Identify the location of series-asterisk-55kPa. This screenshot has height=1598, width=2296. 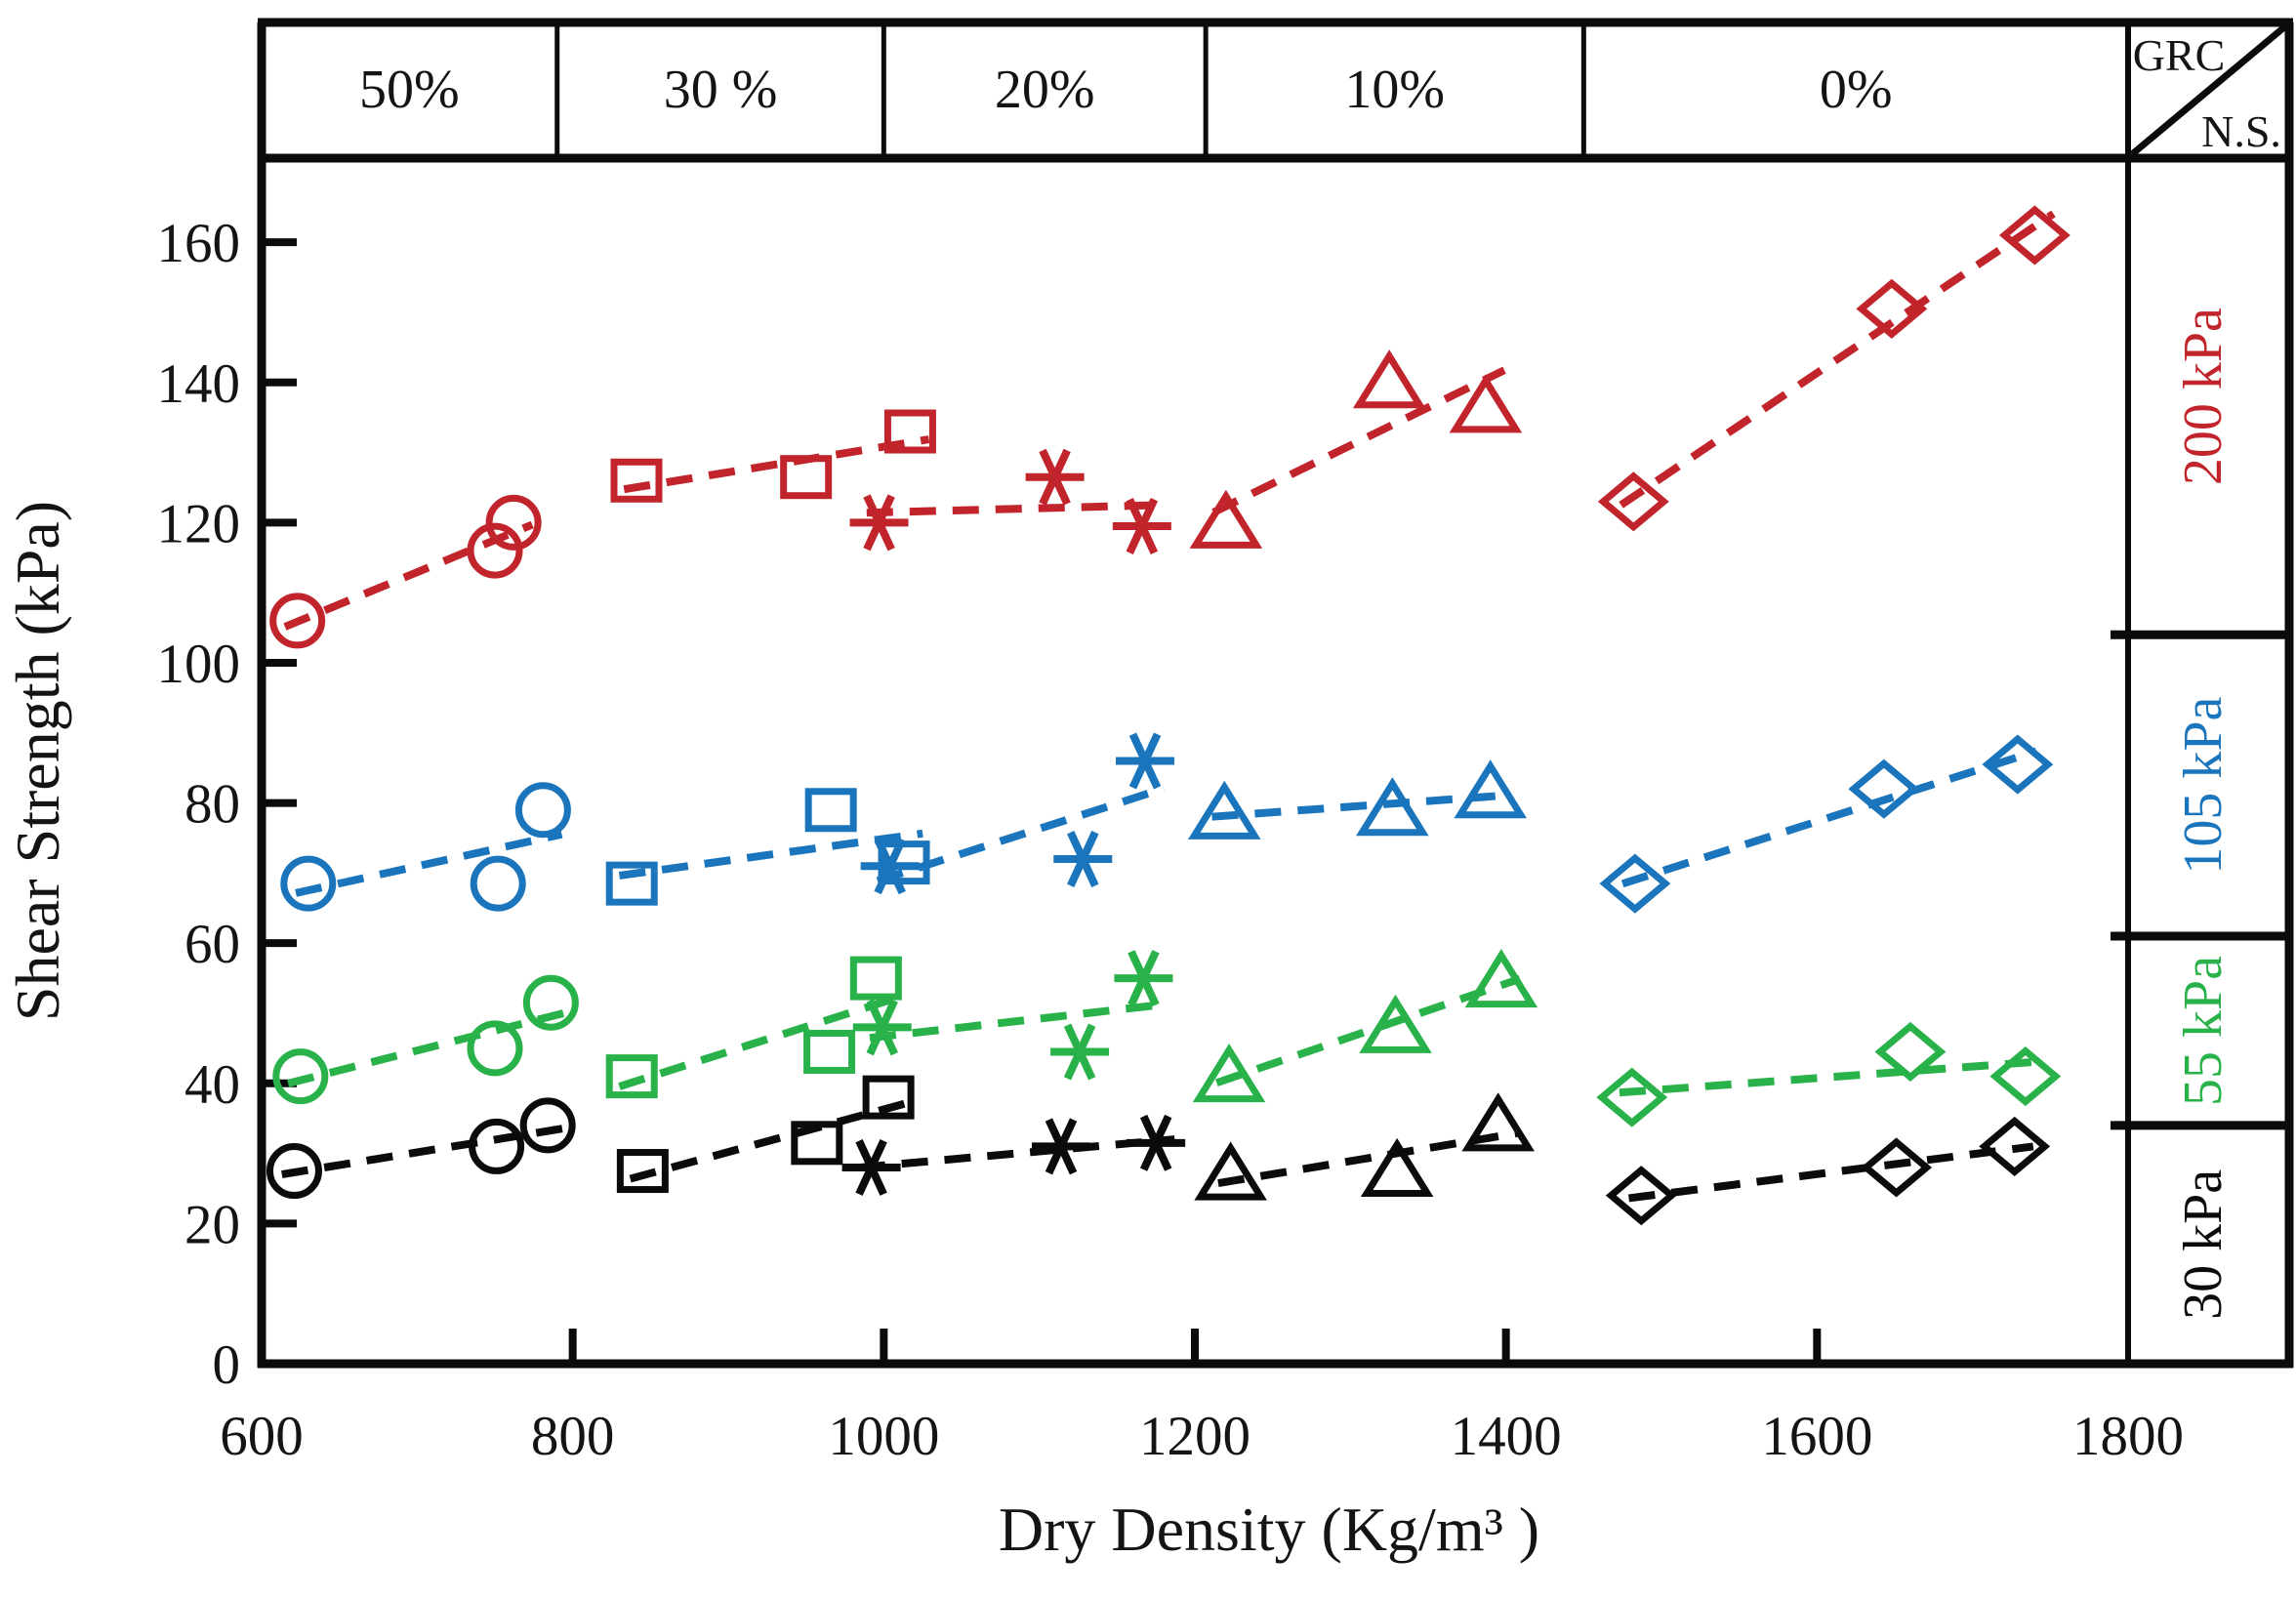
(1012, 1015).